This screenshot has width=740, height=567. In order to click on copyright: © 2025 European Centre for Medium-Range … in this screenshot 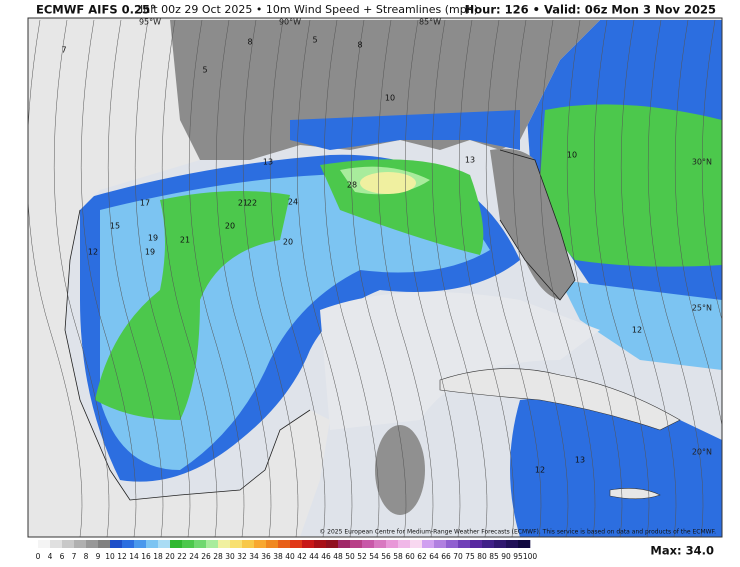, I will do `click(517, 532)`.